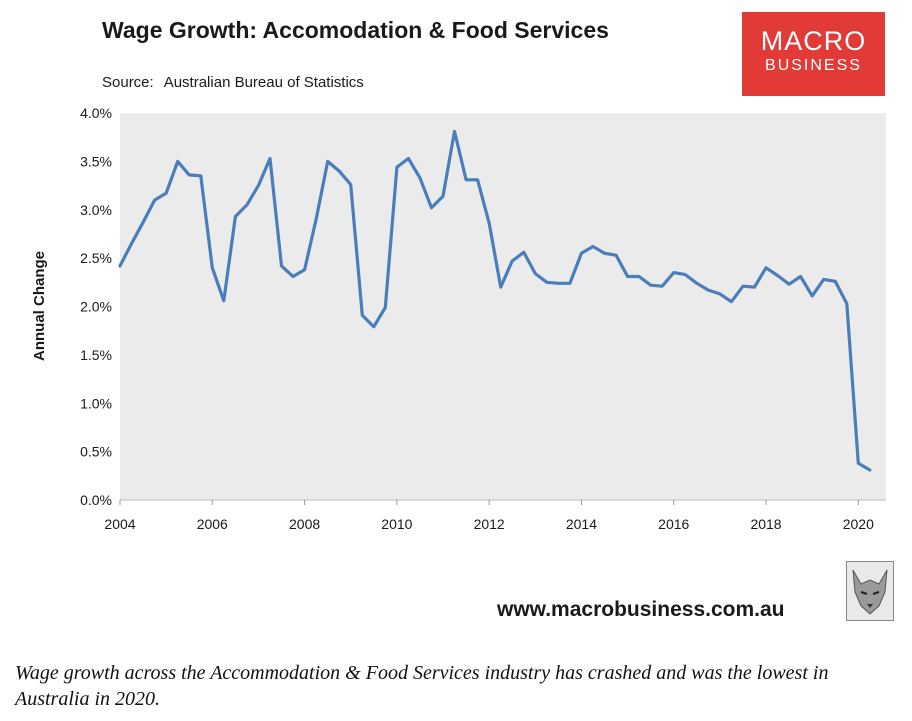 Image resolution: width=912 pixels, height=721 pixels. What do you see at coordinates (119, 524) in the screenshot?
I see `x-tick-label: 2004` at bounding box center [119, 524].